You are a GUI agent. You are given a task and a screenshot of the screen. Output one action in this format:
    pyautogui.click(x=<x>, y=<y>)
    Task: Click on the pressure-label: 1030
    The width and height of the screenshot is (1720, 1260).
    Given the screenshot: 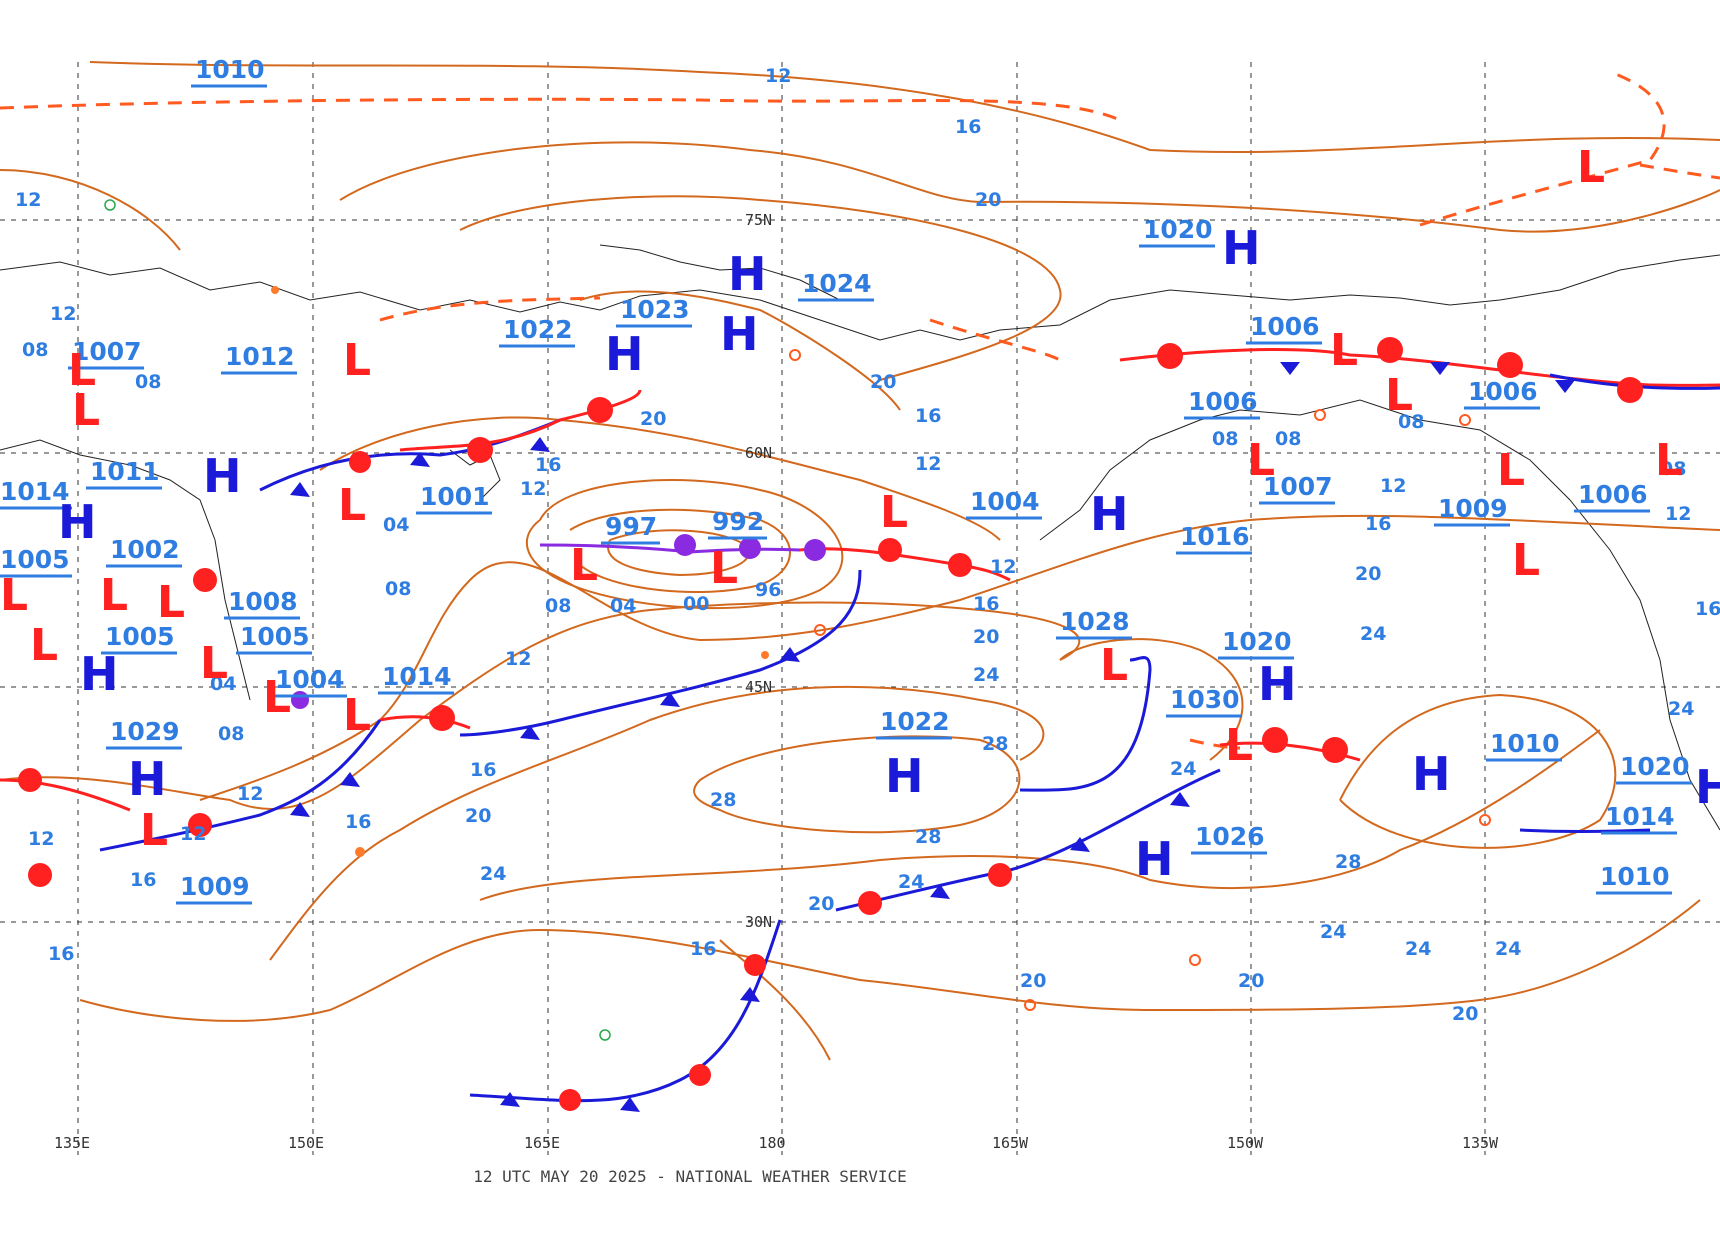 What is the action you would take?
    pyautogui.click(x=1205, y=699)
    